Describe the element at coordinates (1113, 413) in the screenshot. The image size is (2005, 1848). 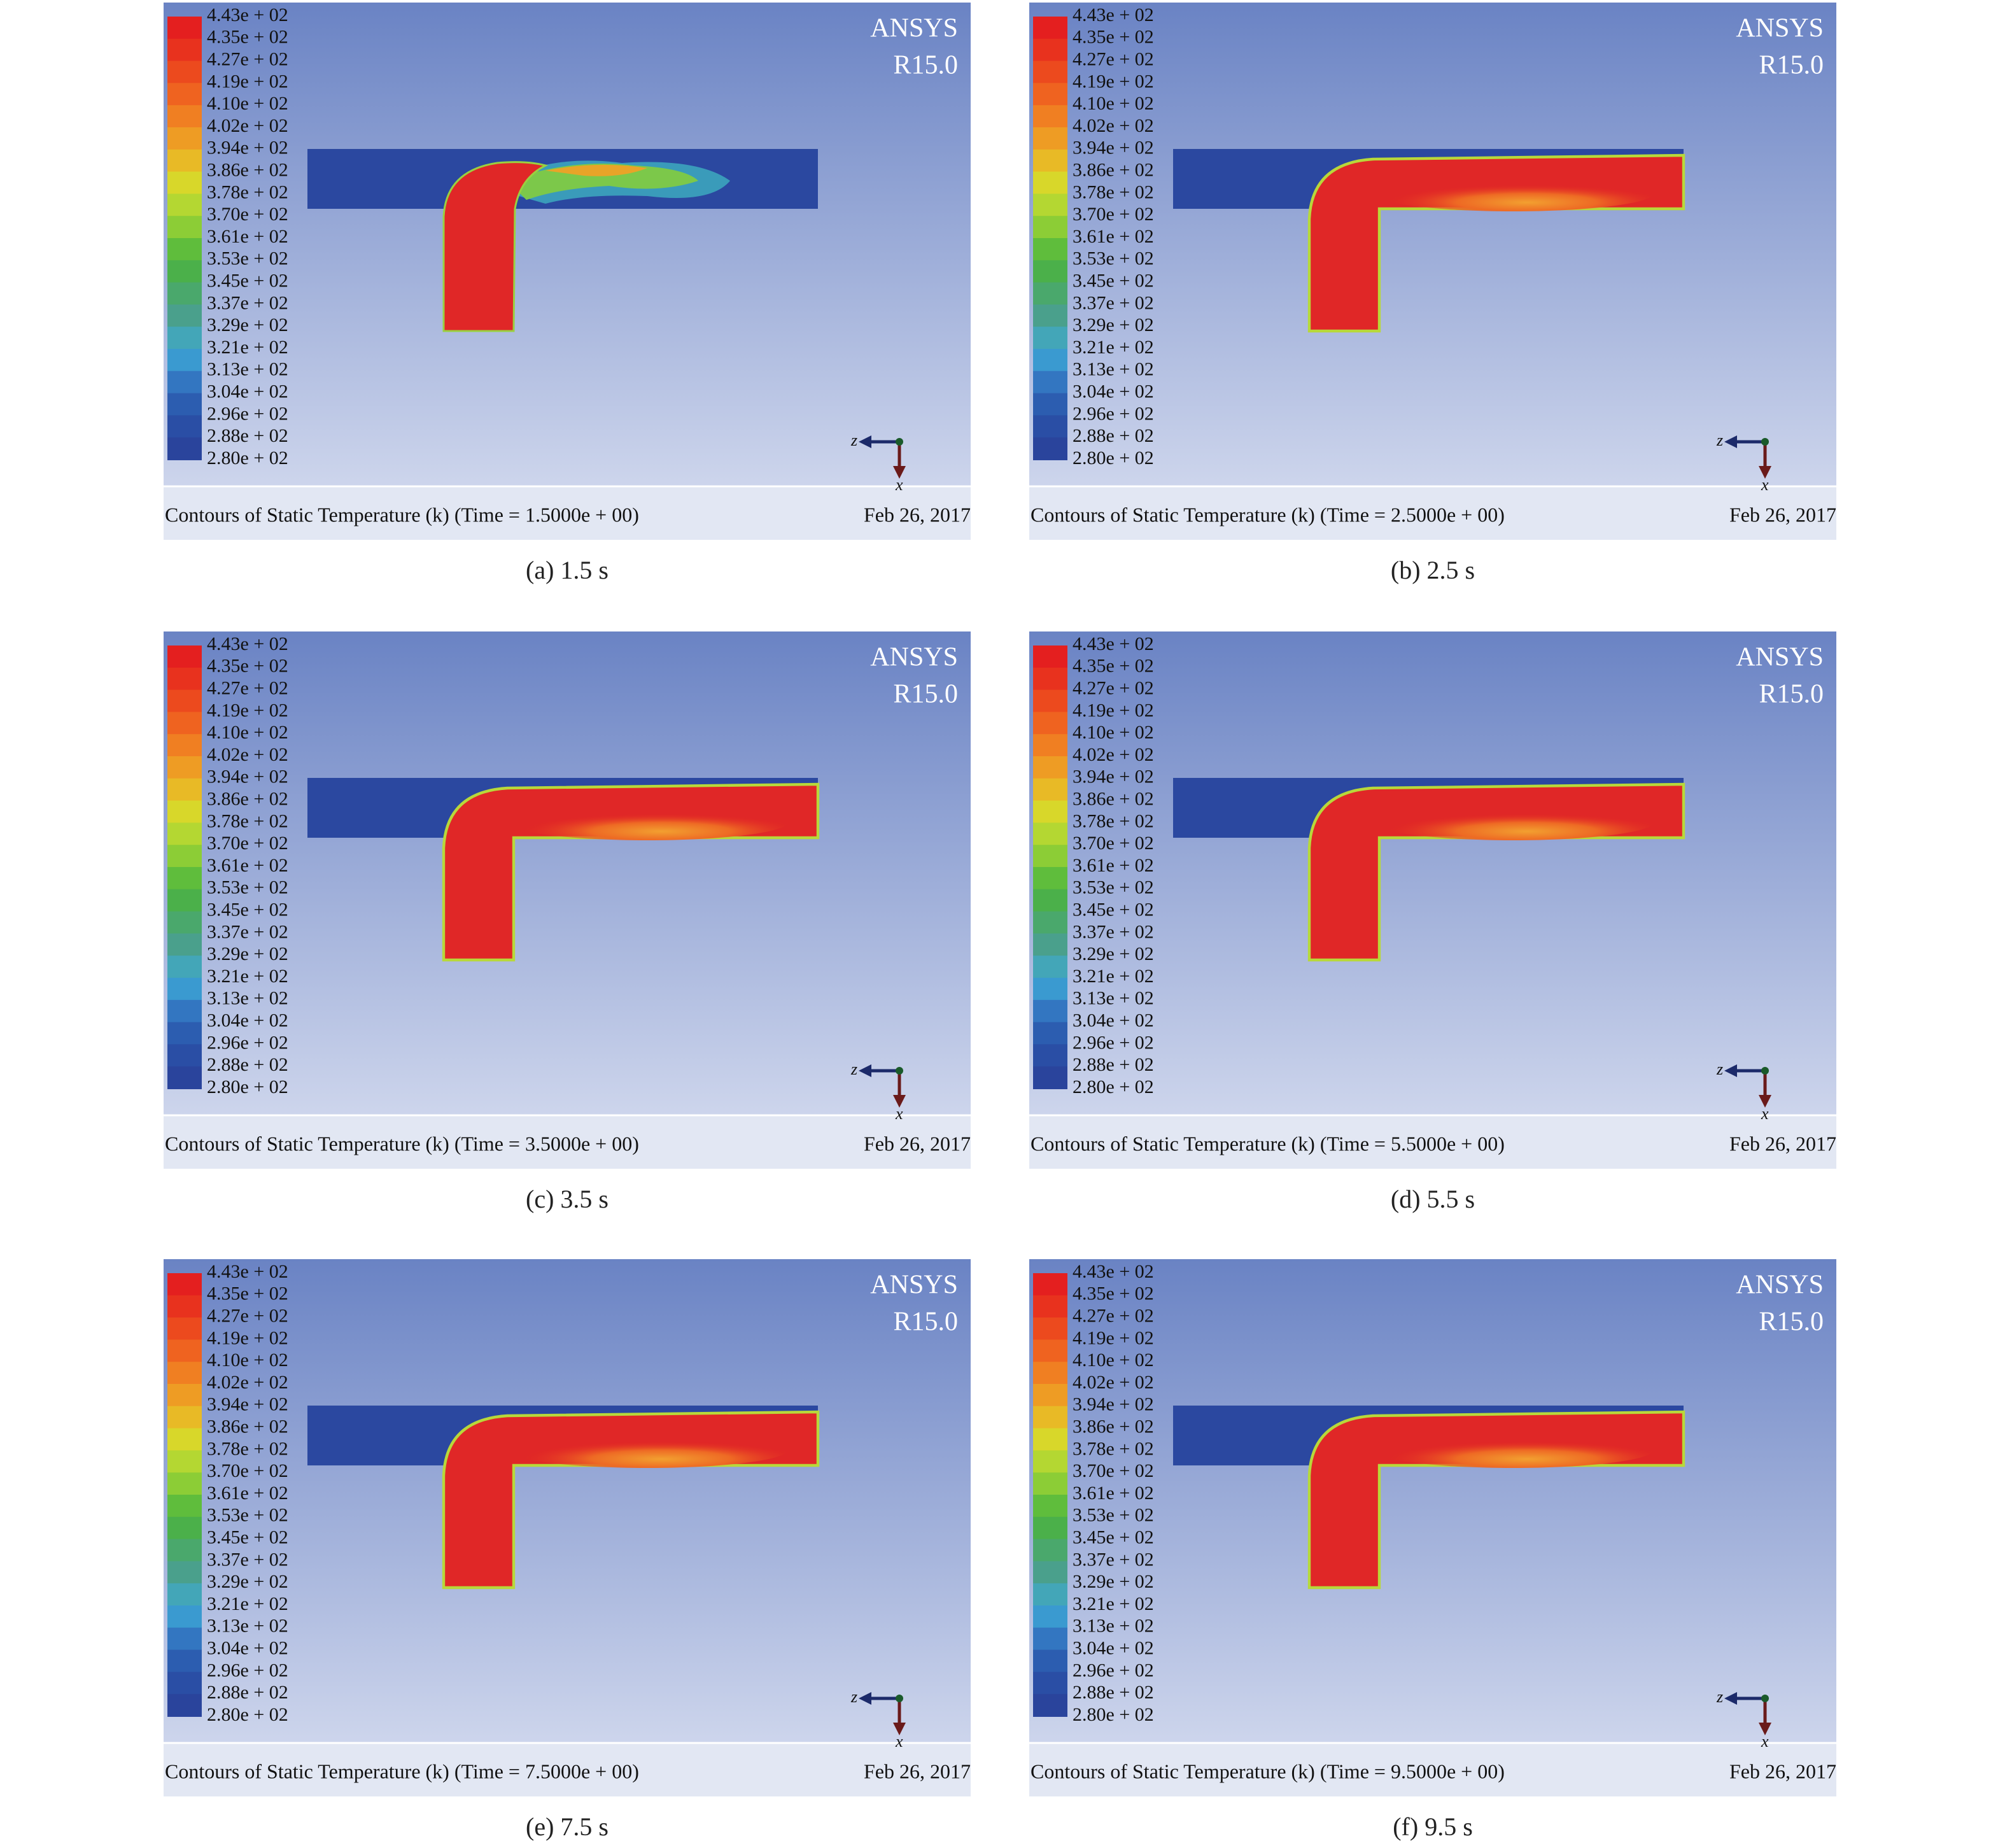
I see `legend-label: 2.96e + 02` at that location.